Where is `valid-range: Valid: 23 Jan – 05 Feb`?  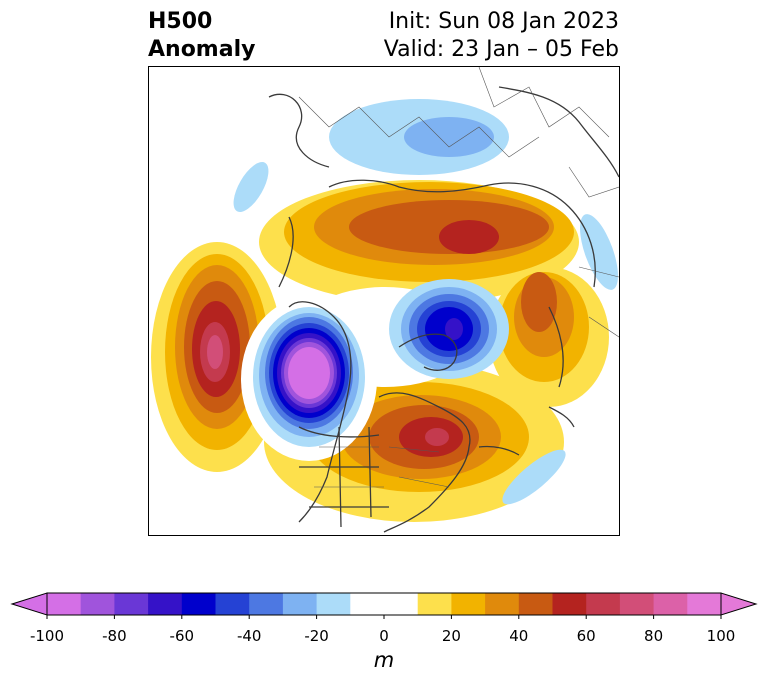 valid-range: Valid: 23 Jan – 05 Feb is located at coordinates (501, 49).